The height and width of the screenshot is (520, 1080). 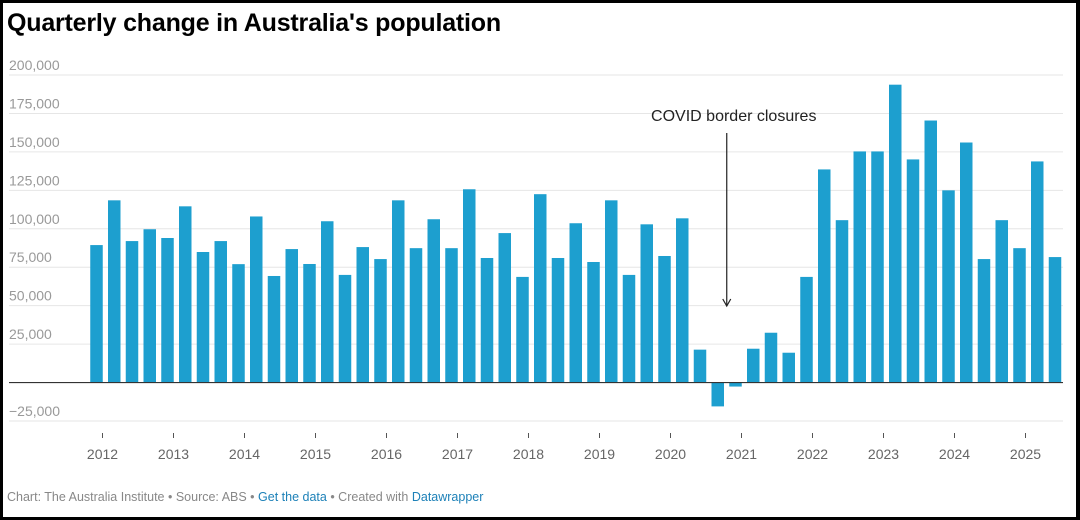 I want to click on y-tick-label: 150,000, so click(x=34, y=142).